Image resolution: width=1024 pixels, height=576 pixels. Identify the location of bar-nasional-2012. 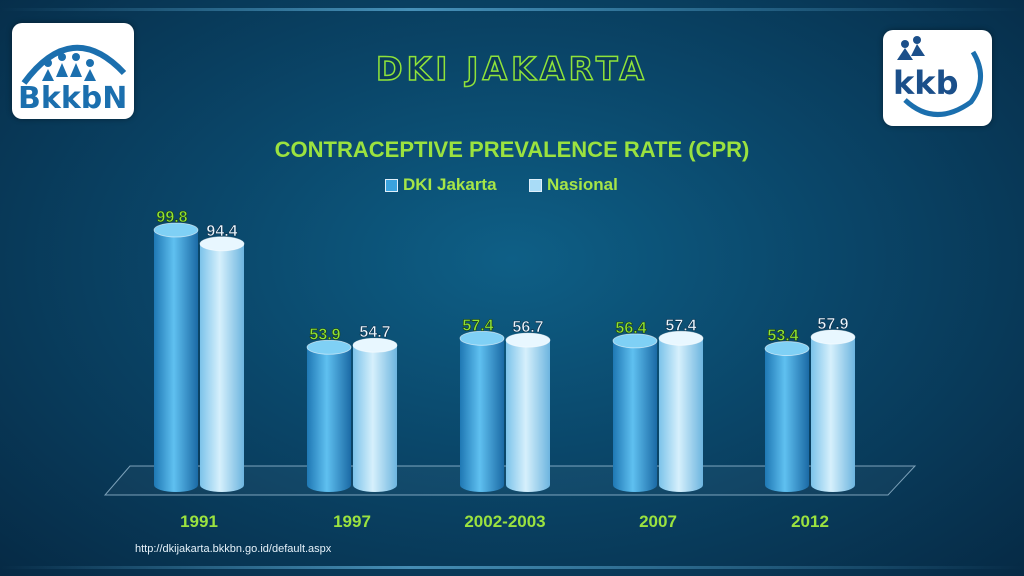
(833, 410).